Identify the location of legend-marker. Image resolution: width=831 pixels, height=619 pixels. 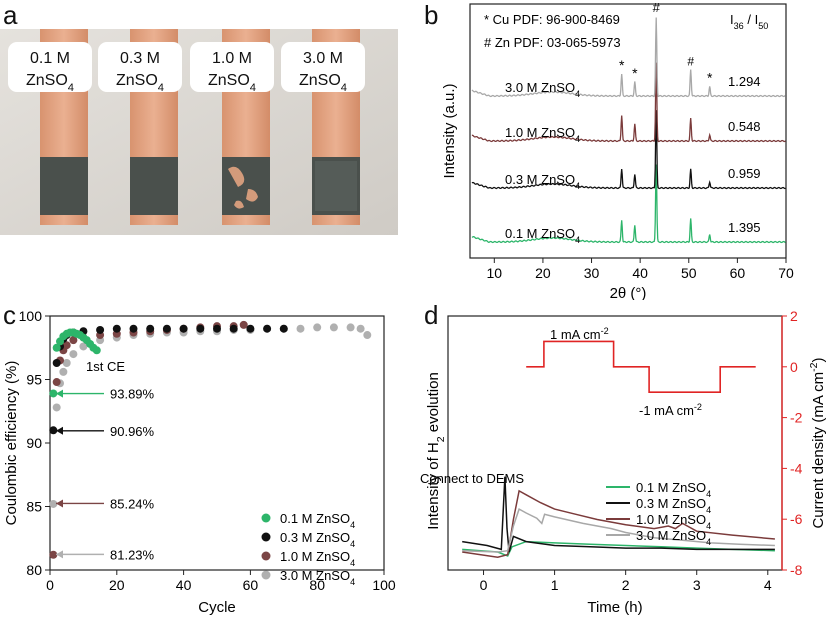
(266, 537).